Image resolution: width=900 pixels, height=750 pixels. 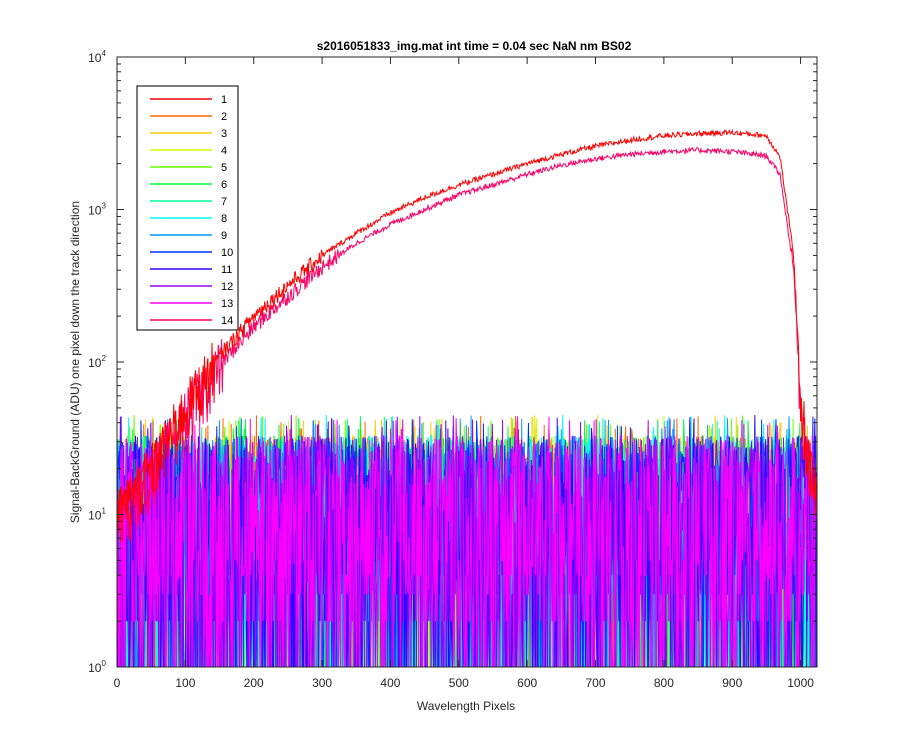 What do you see at coordinates (97, 57) in the screenshot?
I see `y-tick-label: 10⁴` at bounding box center [97, 57].